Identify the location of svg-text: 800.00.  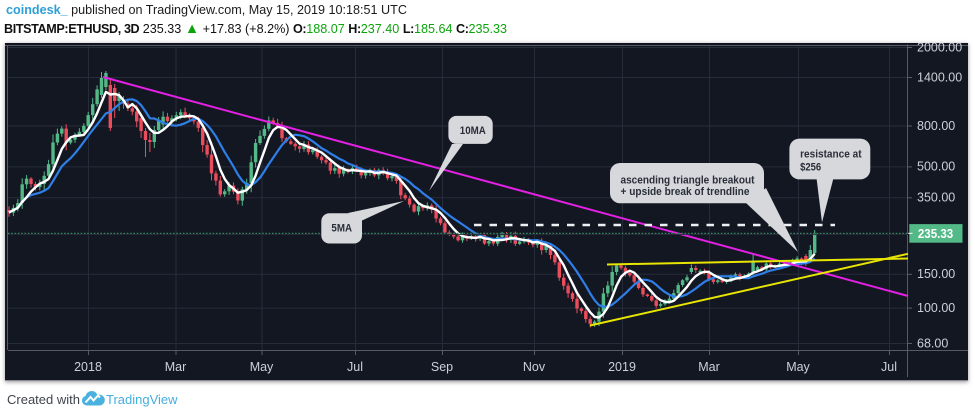
(936, 126).